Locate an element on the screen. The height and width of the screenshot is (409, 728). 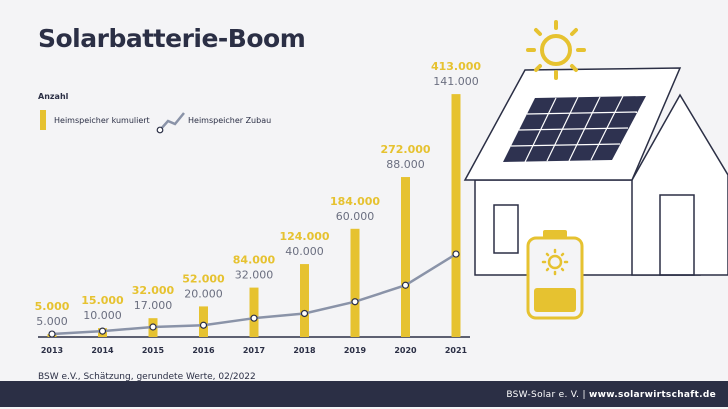
x-tick-label: 2013 is located at coordinates (52, 350).